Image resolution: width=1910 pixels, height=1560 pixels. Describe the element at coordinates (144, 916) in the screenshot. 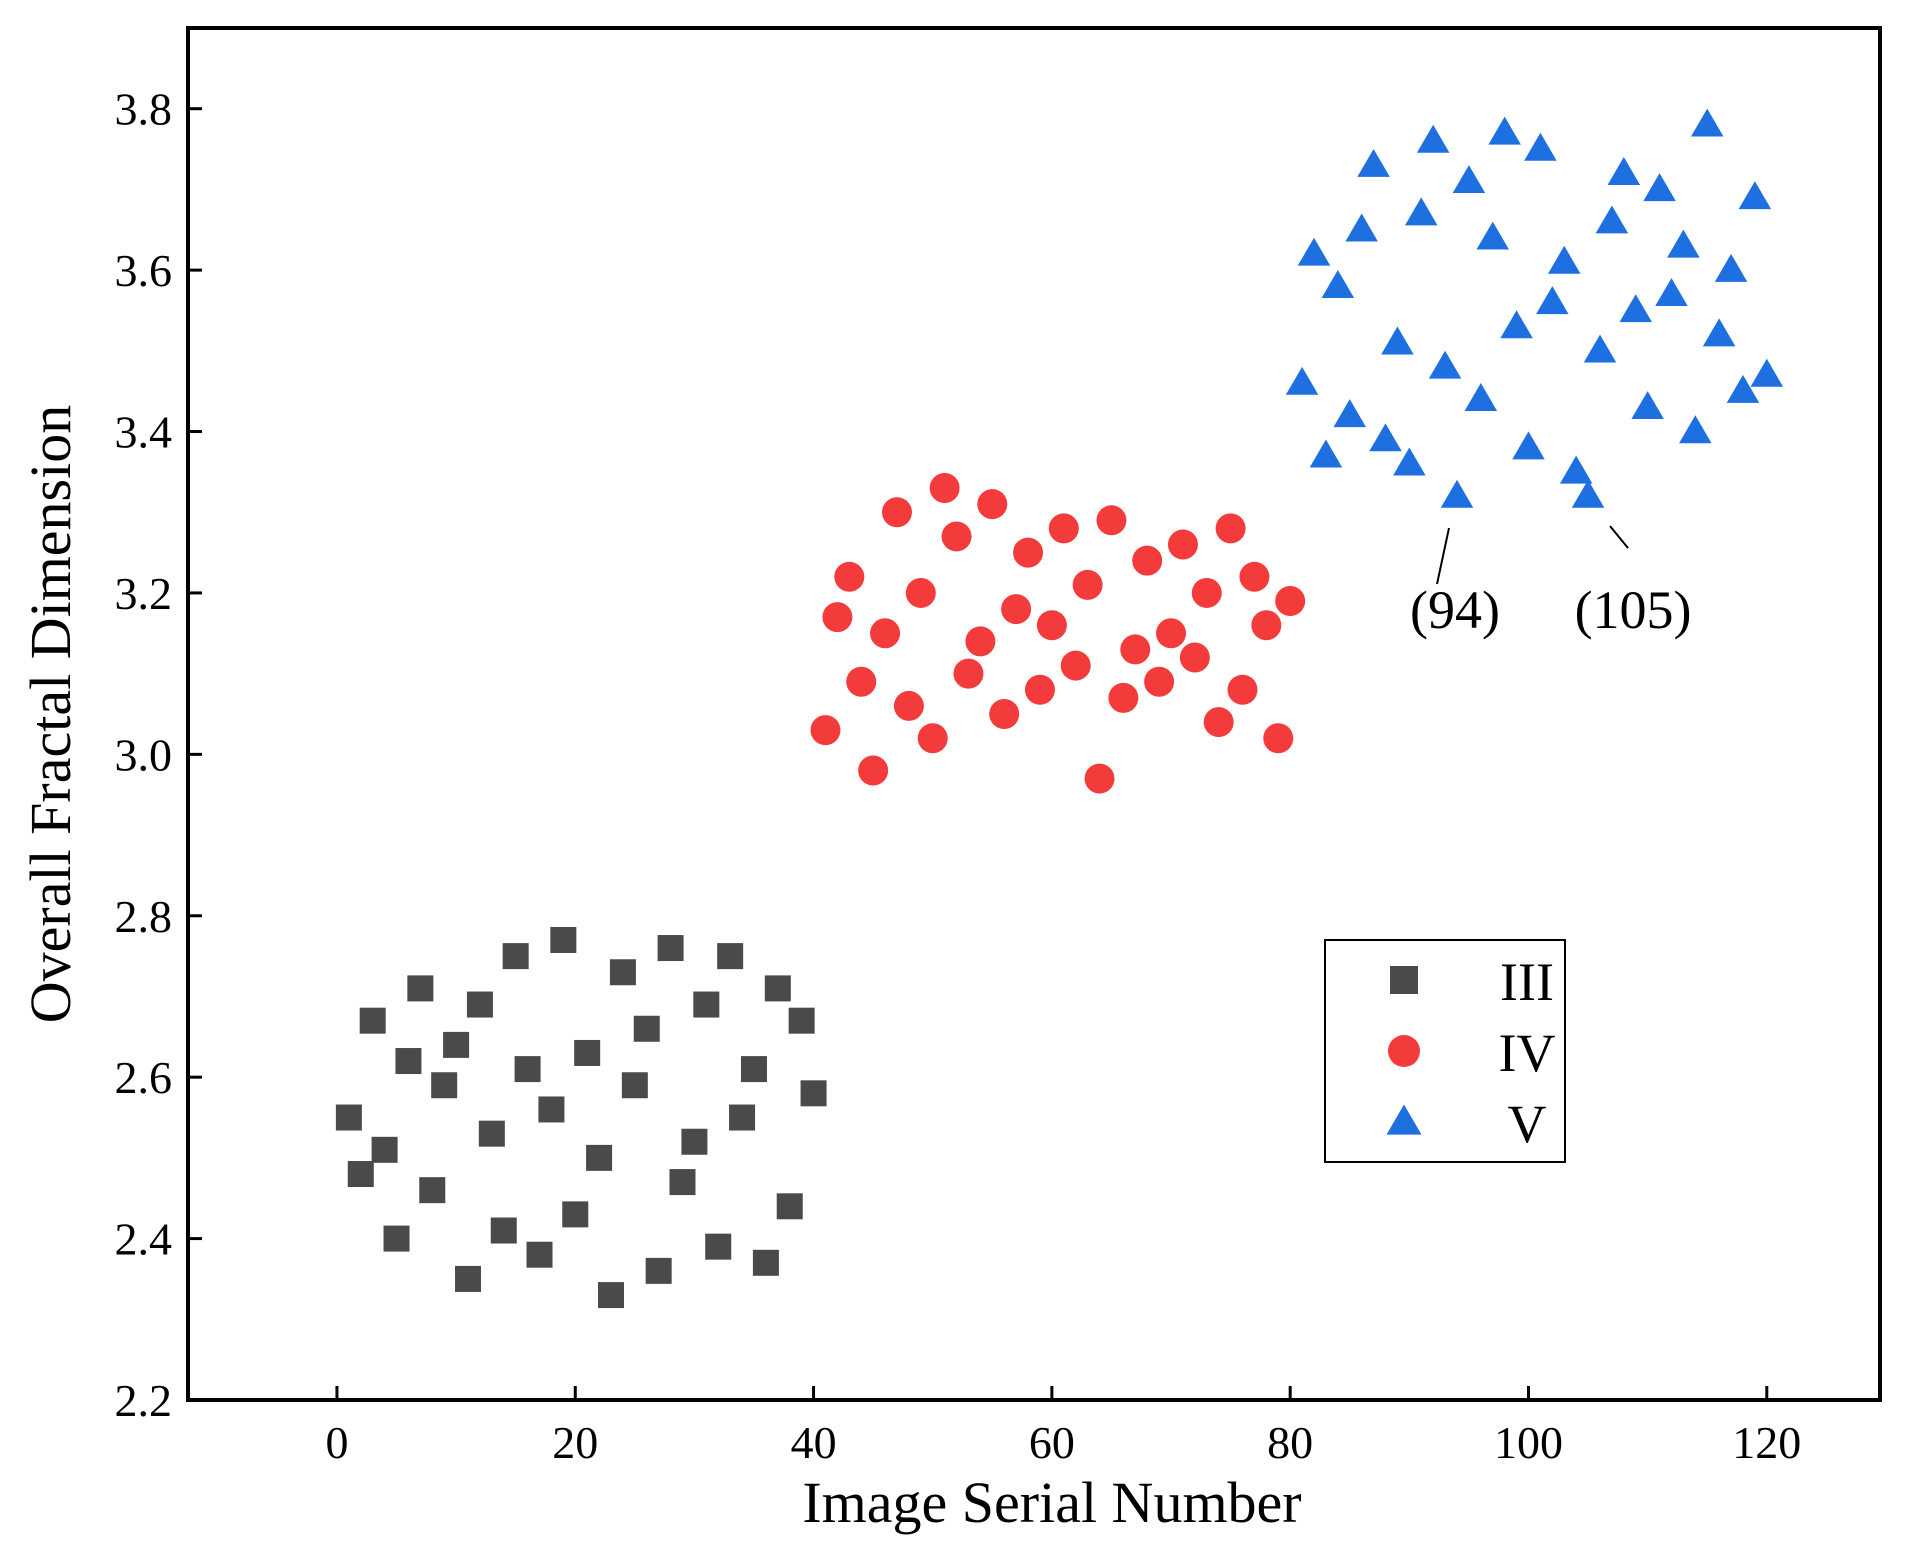

I see `y-tick-label: 2.8` at that location.